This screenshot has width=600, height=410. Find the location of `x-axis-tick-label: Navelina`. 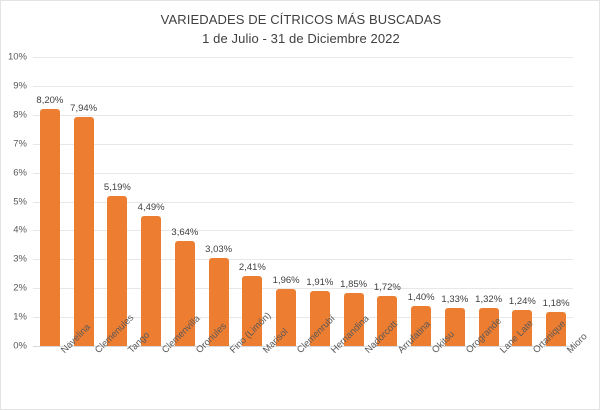

x-axis-tick-label: Navelina is located at coordinates (76, 339).